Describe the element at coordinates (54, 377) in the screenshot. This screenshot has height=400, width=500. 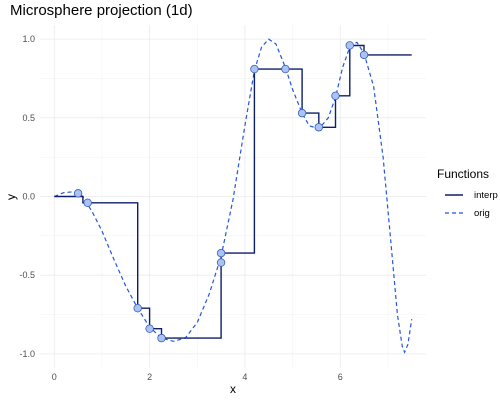
I see `x-tick-label: 0` at that location.